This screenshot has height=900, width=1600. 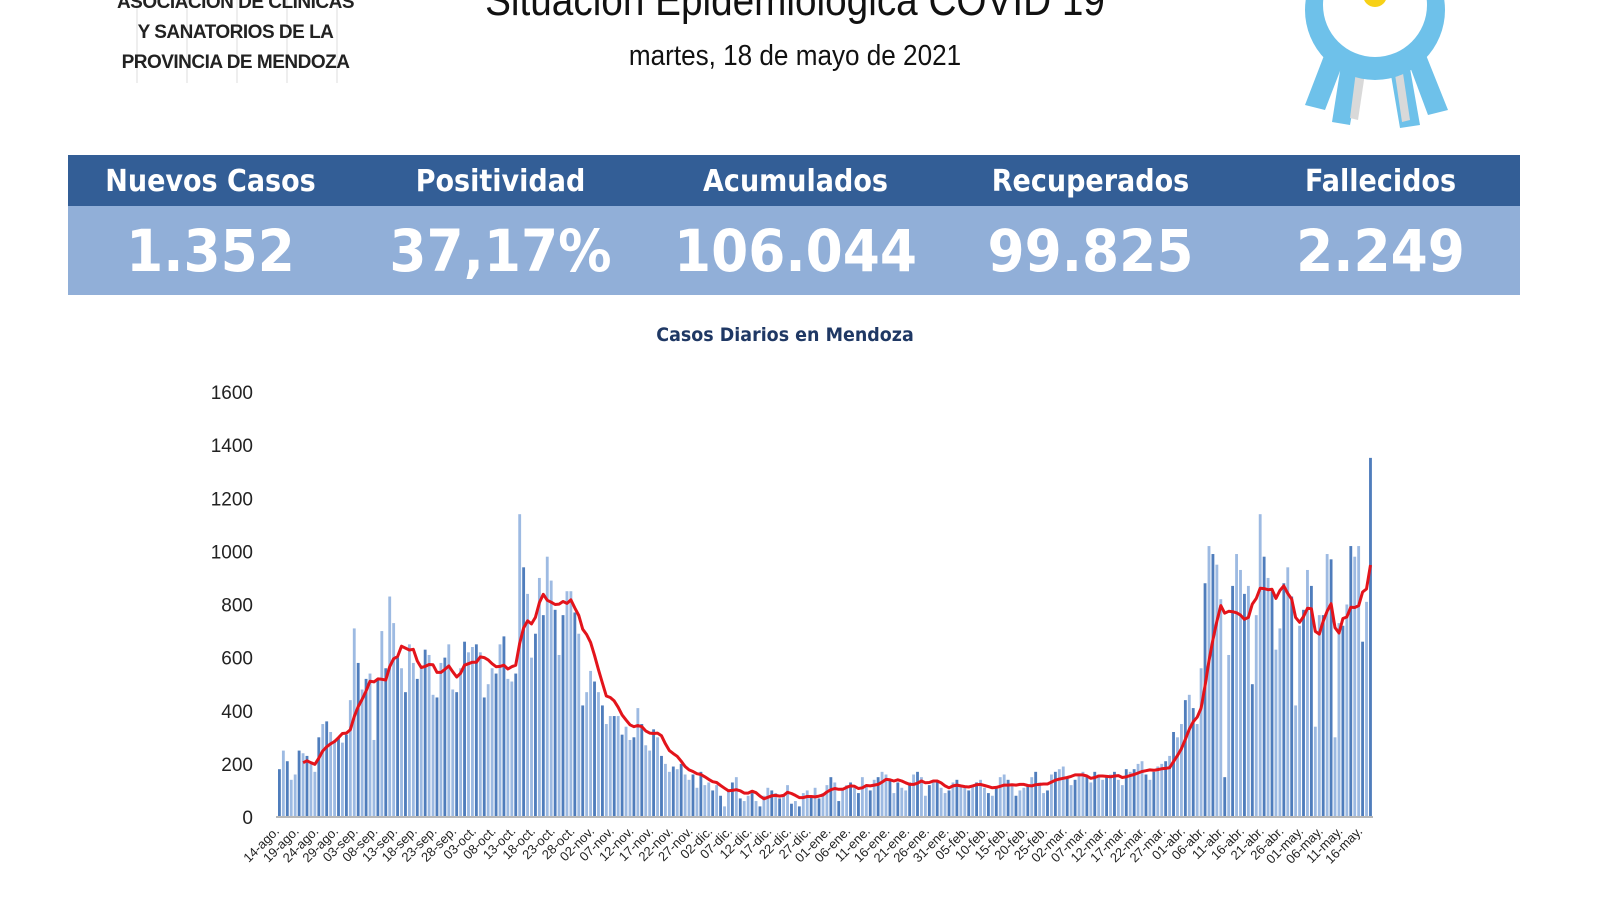 I want to click on stat-value: 2.249, so click(x=1380, y=251).